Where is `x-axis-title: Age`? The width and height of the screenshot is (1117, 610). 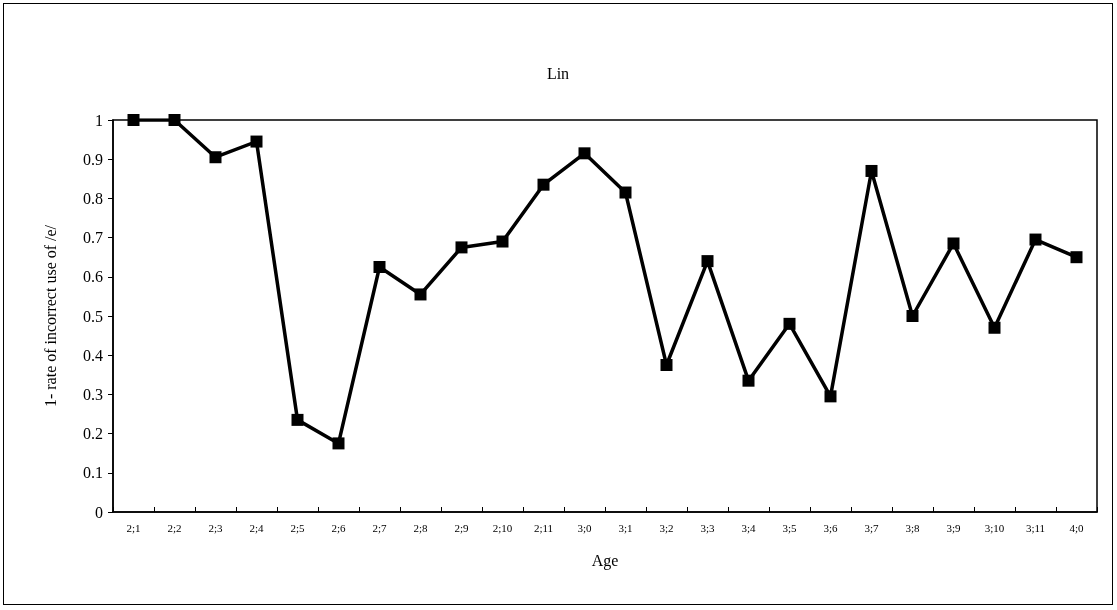
x-axis-title: Age is located at coordinates (605, 560).